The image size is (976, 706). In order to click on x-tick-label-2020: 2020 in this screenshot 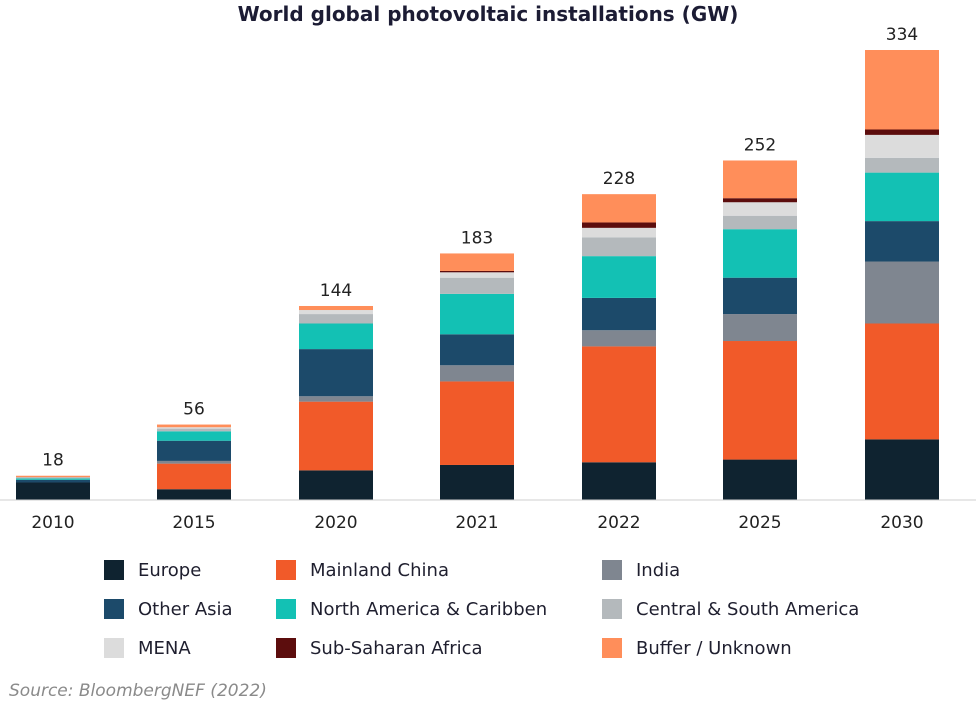, I will do `click(335, 523)`.